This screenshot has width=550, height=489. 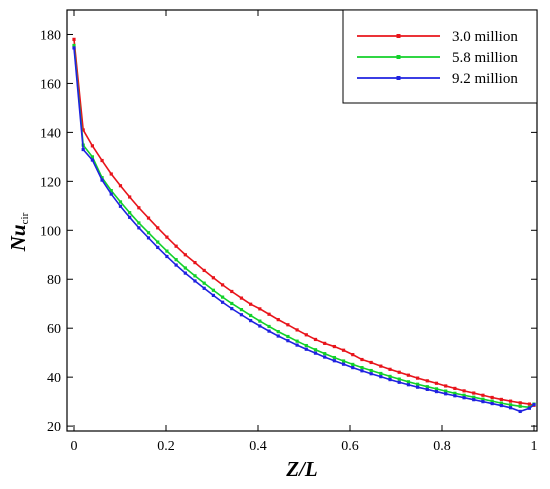 What do you see at coordinates (54, 280) in the screenshot?
I see `y-tick-label: 80` at bounding box center [54, 280].